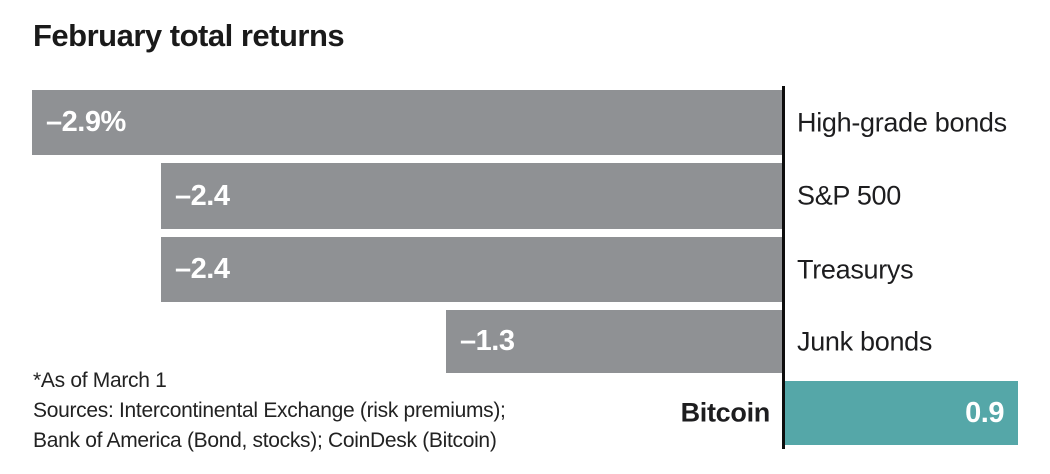 The image size is (1050, 474). Describe the element at coordinates (189, 35) in the screenshot. I see `chart-title: February total returns` at that location.